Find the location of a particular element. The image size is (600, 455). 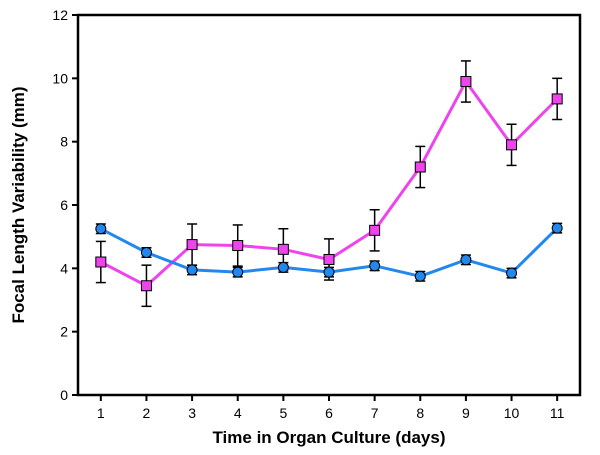

x-tick-label: 9 is located at coordinates (466, 413).